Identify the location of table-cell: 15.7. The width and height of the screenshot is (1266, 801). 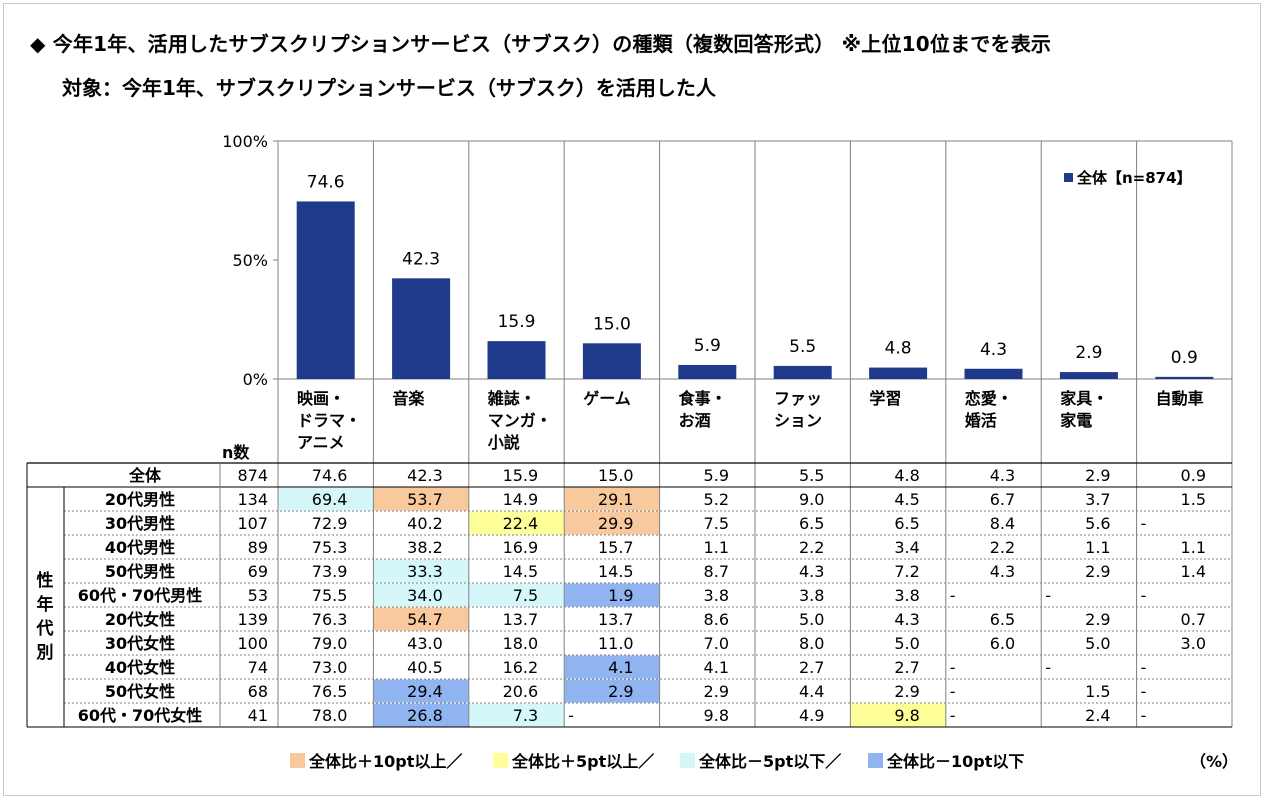
(616, 547).